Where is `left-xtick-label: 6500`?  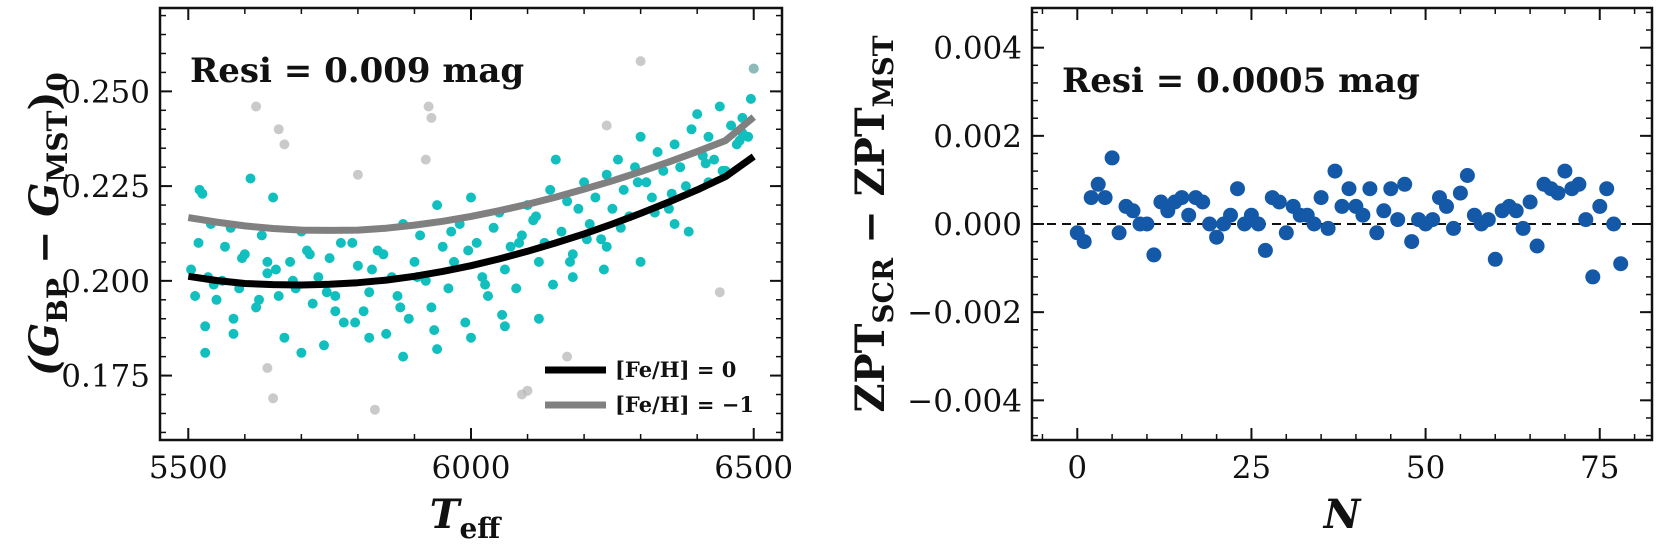
left-xtick-label: 6500 is located at coordinates (753, 468).